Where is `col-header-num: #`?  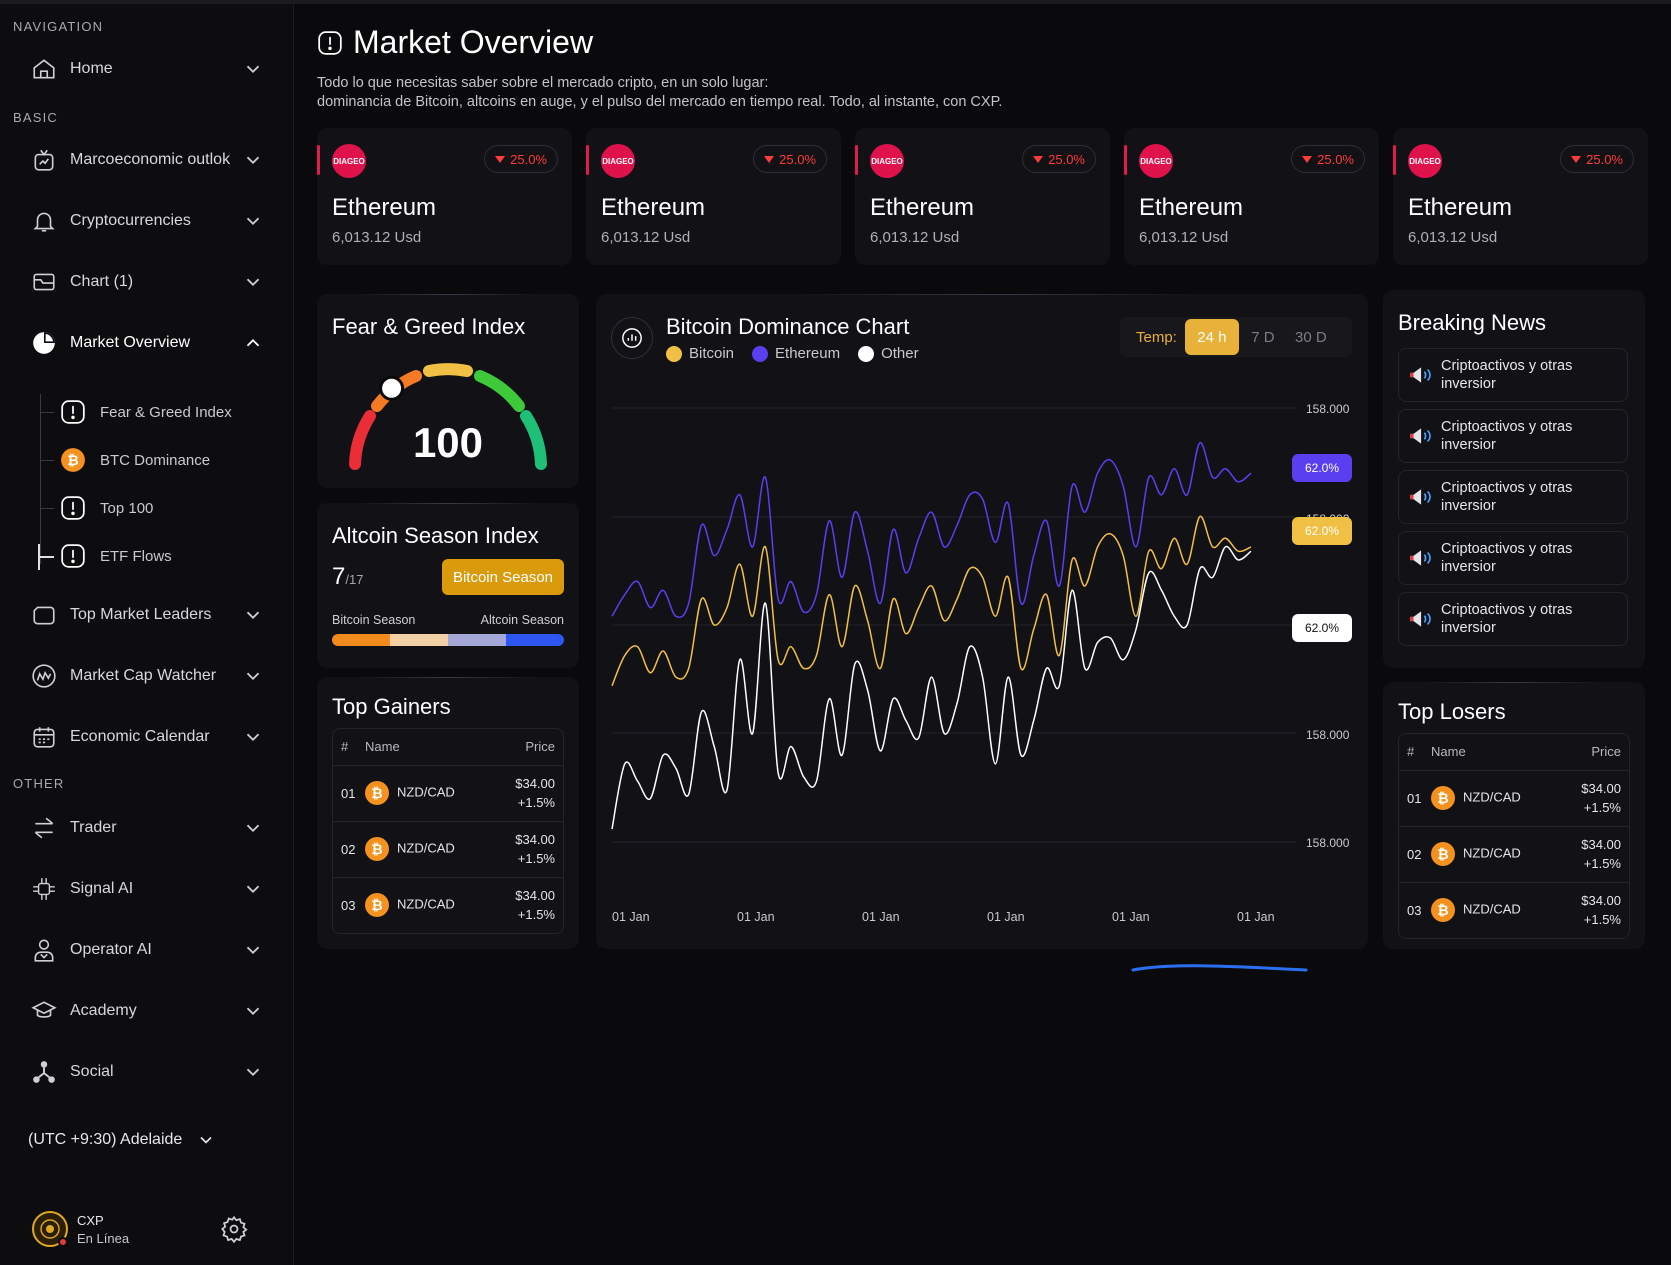 col-header-num: # is located at coordinates (1415, 752).